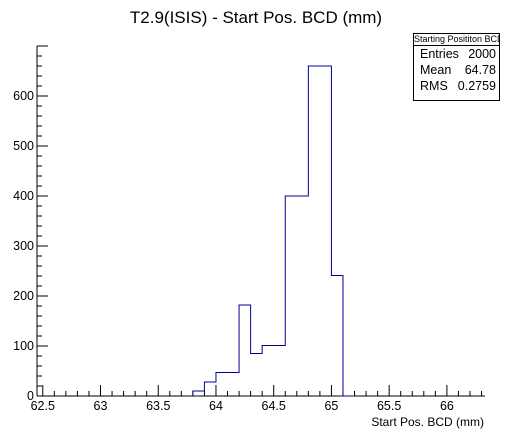 The height and width of the screenshot is (435, 526). I want to click on rms-value: 0.2759, so click(476, 86).